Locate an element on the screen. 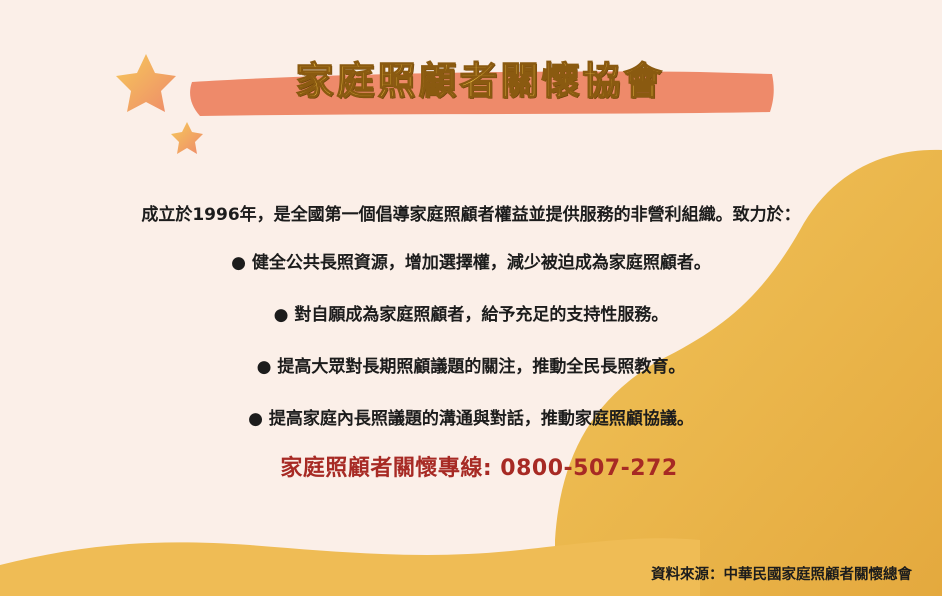 The height and width of the screenshot is (596, 942). intro-text: 成立於1996年，是全國第一個倡導家庭照顧者權益並提供服務的非營利組織。致力於： is located at coordinates (471, 215).